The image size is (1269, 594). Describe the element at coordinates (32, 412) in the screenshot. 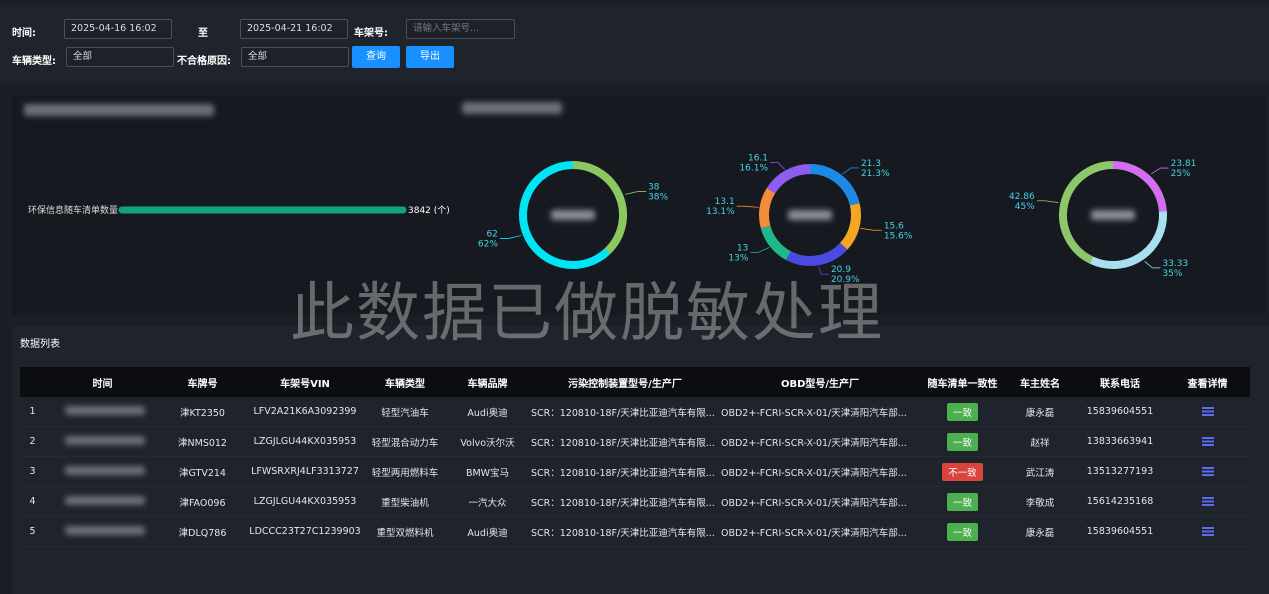

I see `row-number: 1` at that location.